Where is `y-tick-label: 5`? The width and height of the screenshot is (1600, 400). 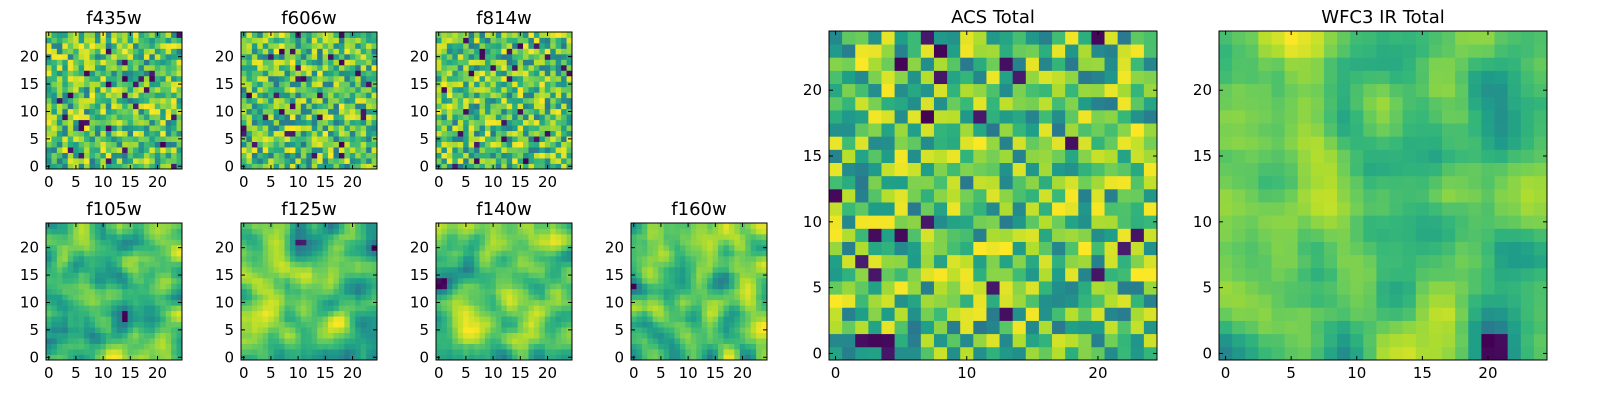 y-tick-label: 5 is located at coordinates (34, 139).